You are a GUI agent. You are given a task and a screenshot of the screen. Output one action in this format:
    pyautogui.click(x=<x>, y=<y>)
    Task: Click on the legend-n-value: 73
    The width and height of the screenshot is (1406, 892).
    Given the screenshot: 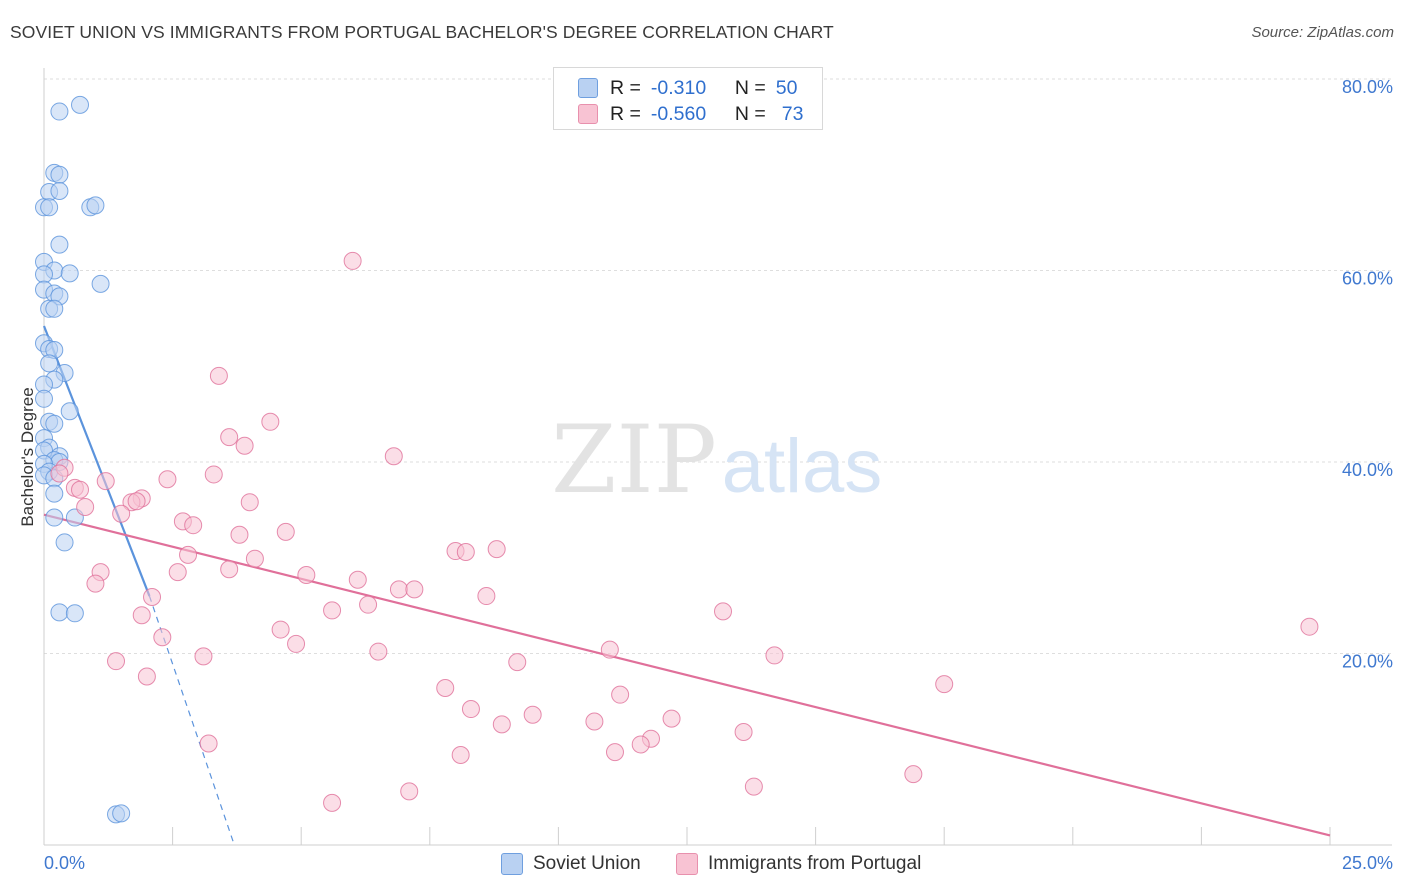 What is the action you would take?
    pyautogui.click(x=792, y=113)
    